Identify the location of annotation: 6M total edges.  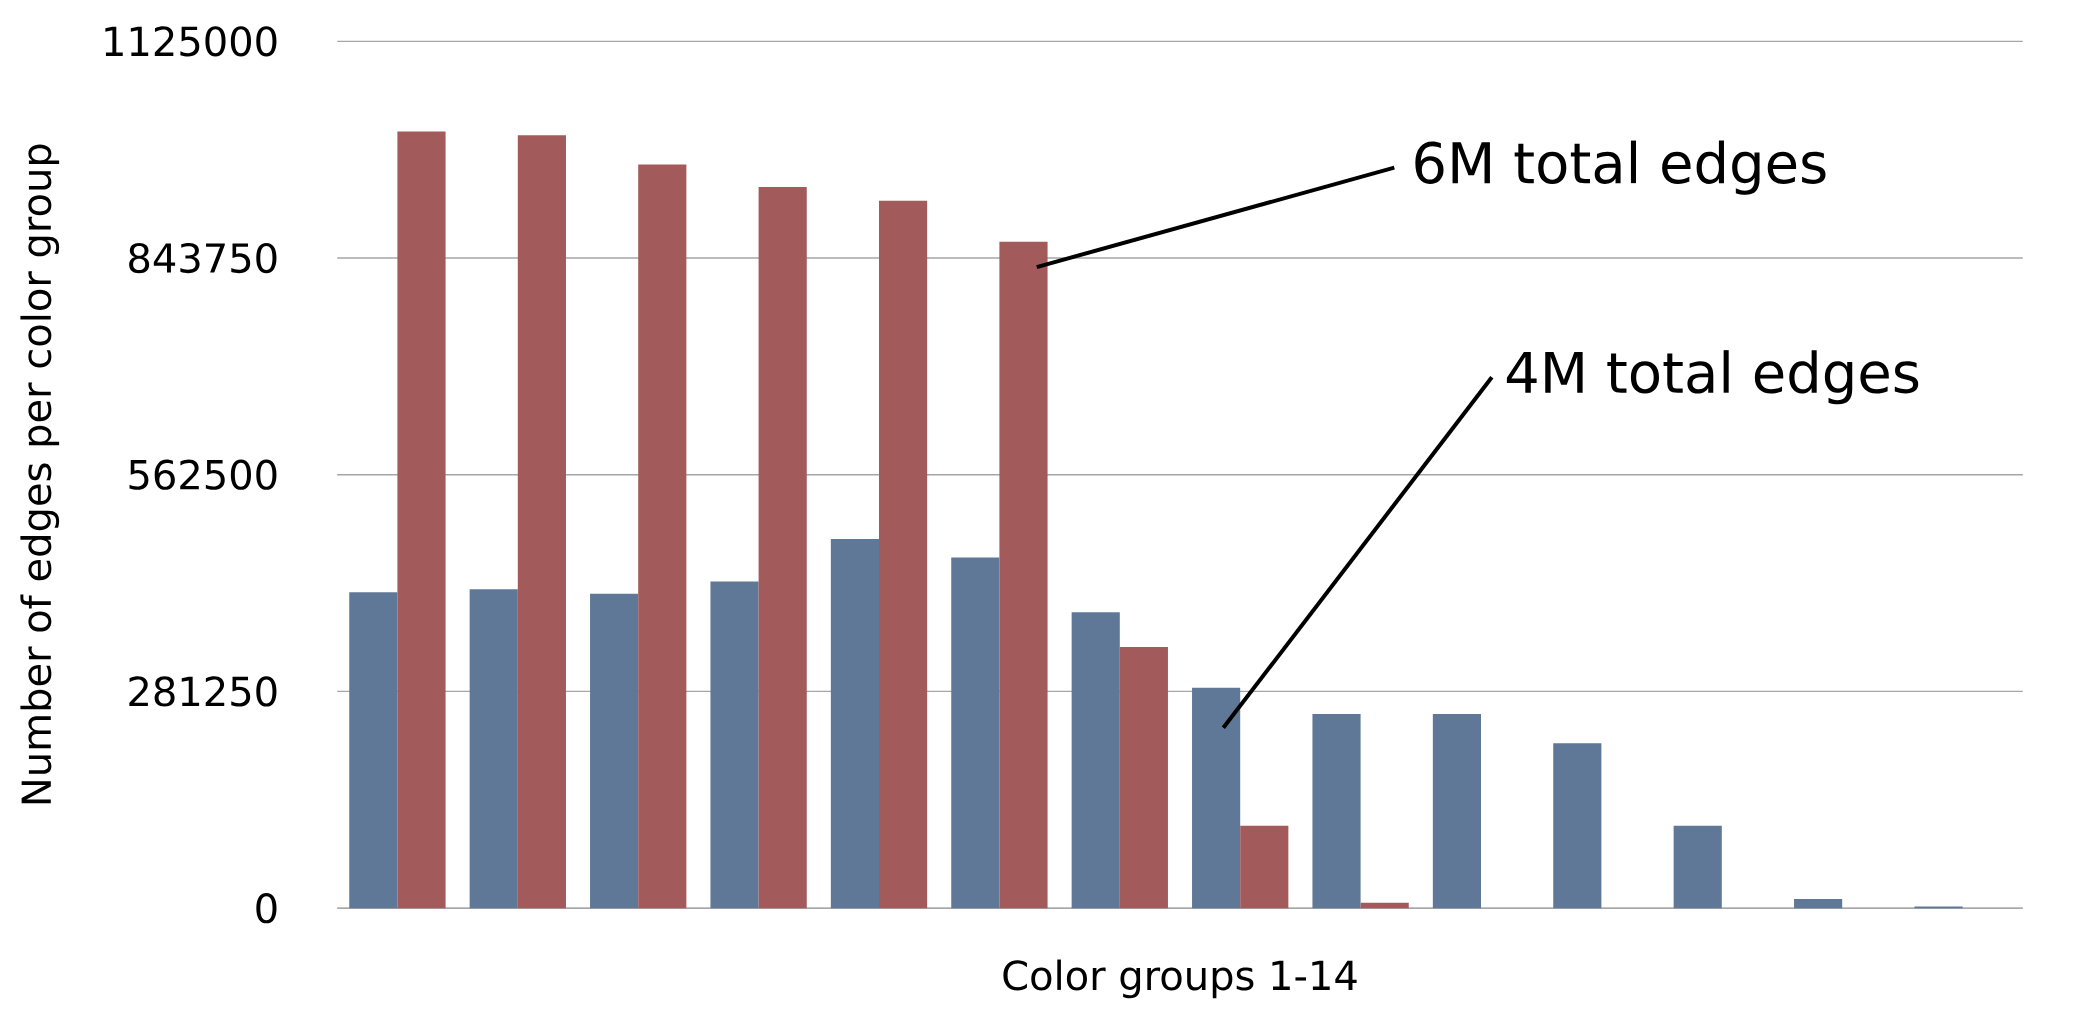
(1620, 167).